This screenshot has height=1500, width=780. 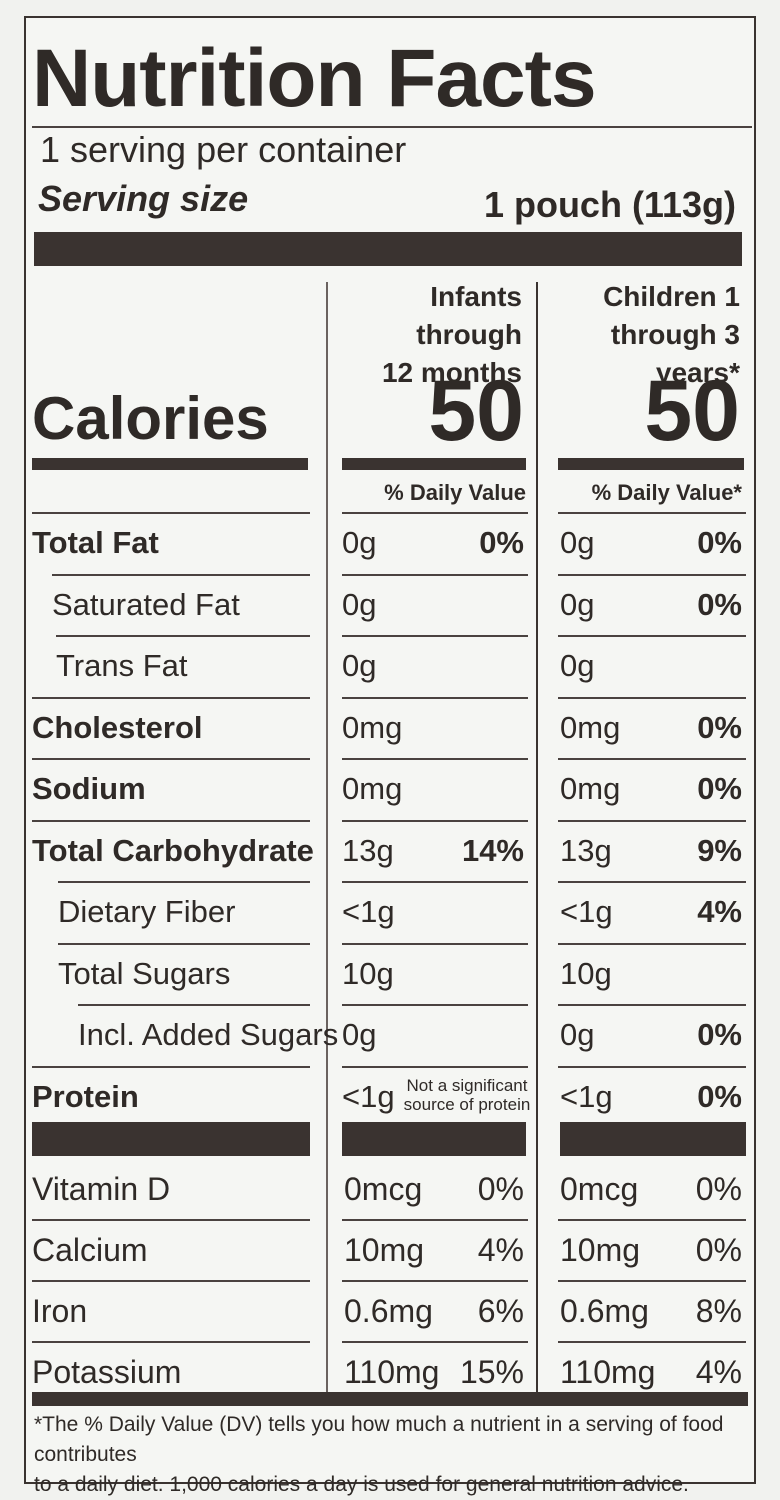 I want to click on infant-dv: 0%, so click(x=500, y=1189).